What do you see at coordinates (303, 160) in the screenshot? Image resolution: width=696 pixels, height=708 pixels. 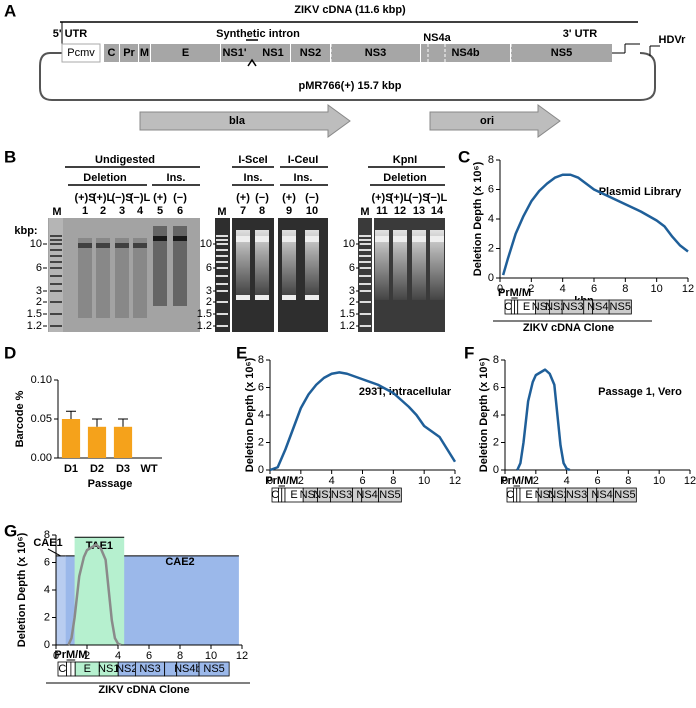 I see `gel-header: I-CeuI` at bounding box center [303, 160].